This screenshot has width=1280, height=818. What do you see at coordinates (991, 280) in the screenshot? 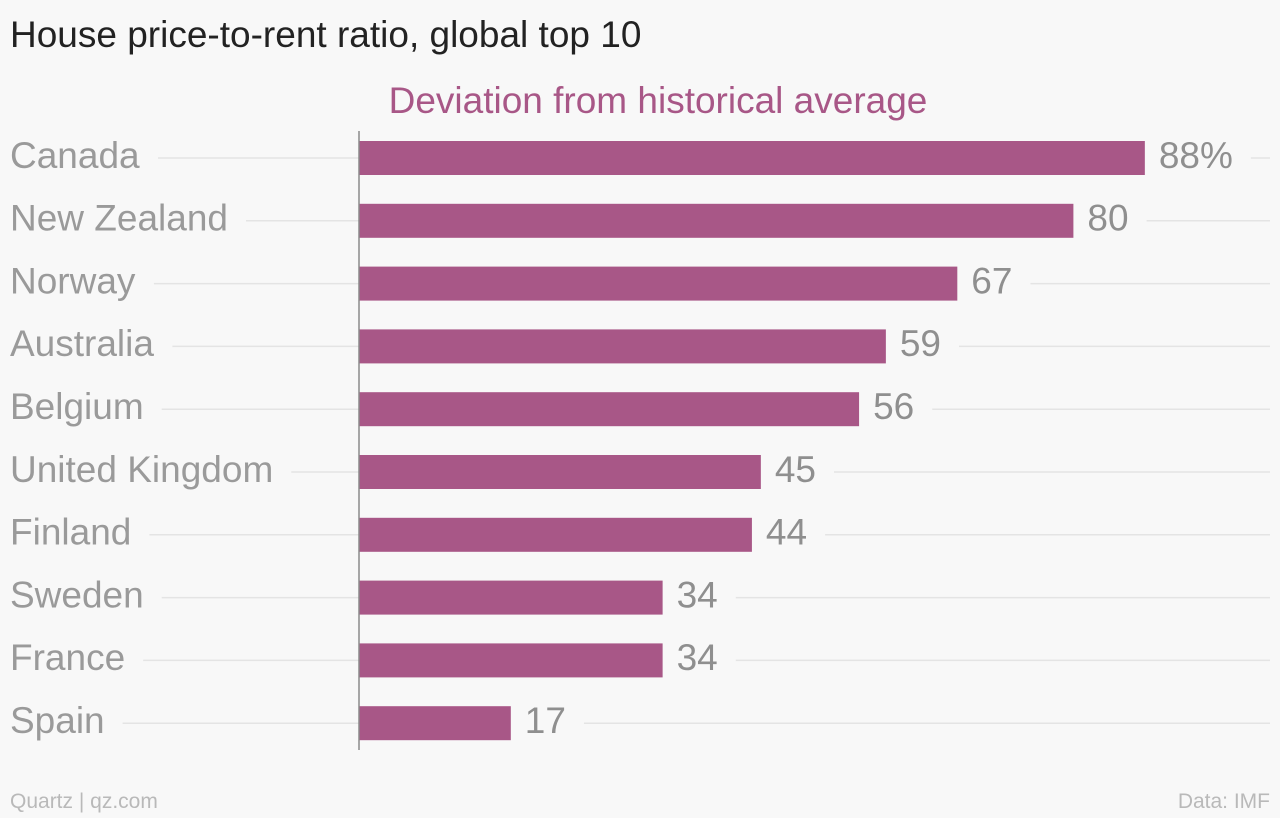
I see `value-label: 67` at bounding box center [991, 280].